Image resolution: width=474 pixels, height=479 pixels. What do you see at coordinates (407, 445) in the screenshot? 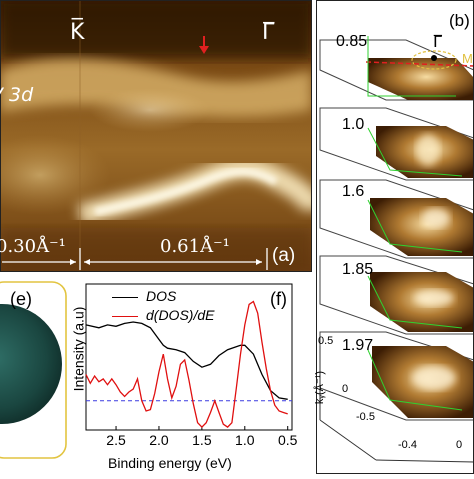
I see `kx-tick-0: -0.4` at bounding box center [407, 445].